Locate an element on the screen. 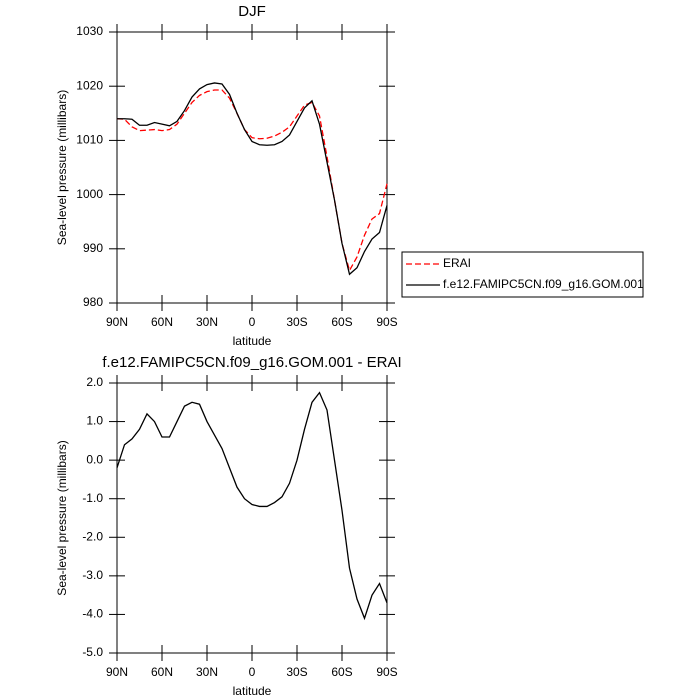 This screenshot has height=700, width=700. chart-title: DJF is located at coordinates (252, 11).